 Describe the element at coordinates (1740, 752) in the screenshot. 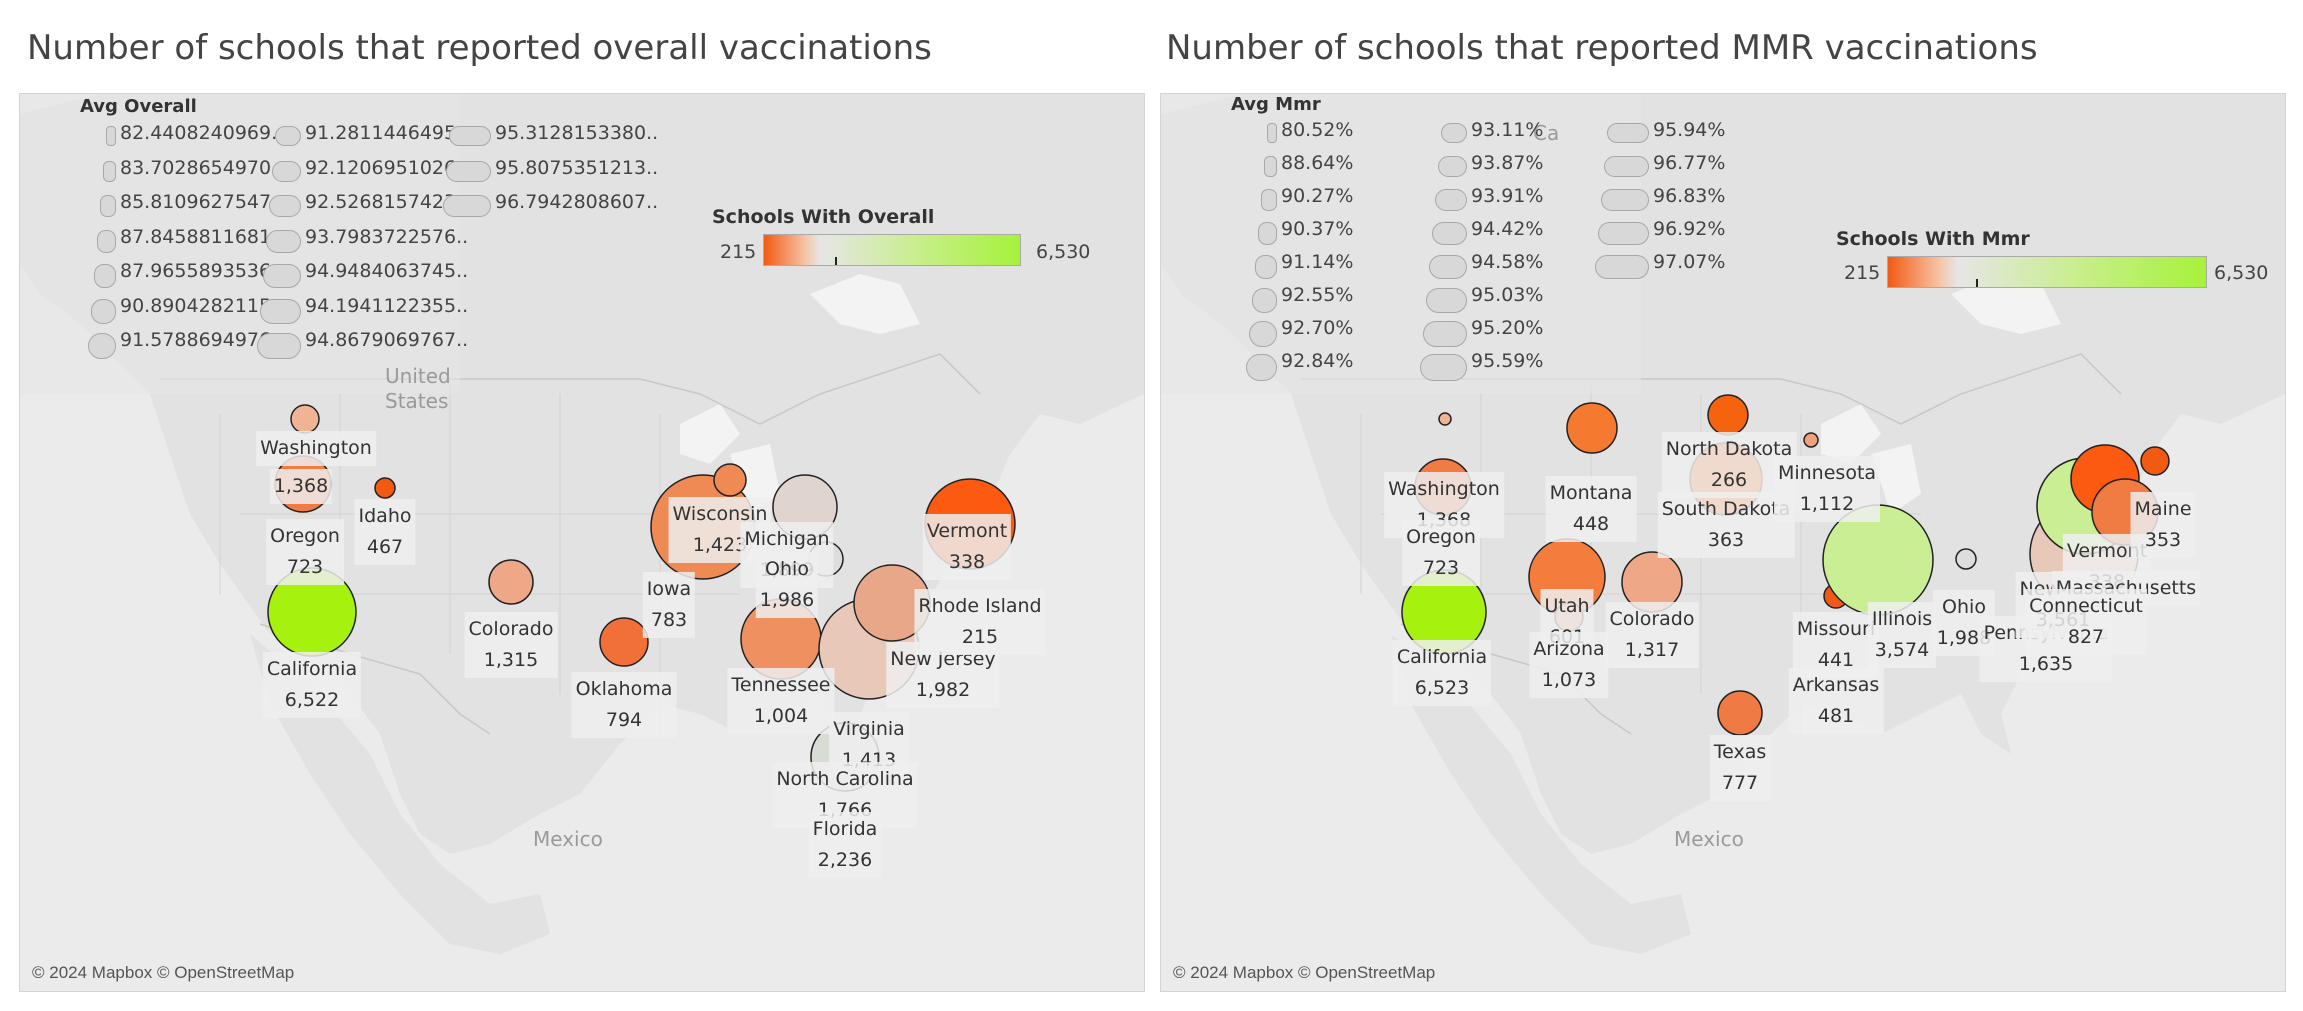

I see `state-name: Texas` at that location.